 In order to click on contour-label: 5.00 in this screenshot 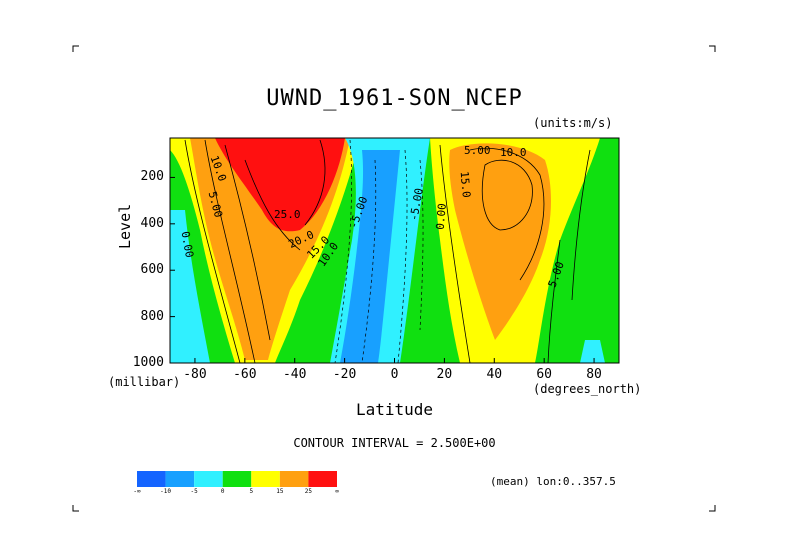, I will do `click(477, 150)`.